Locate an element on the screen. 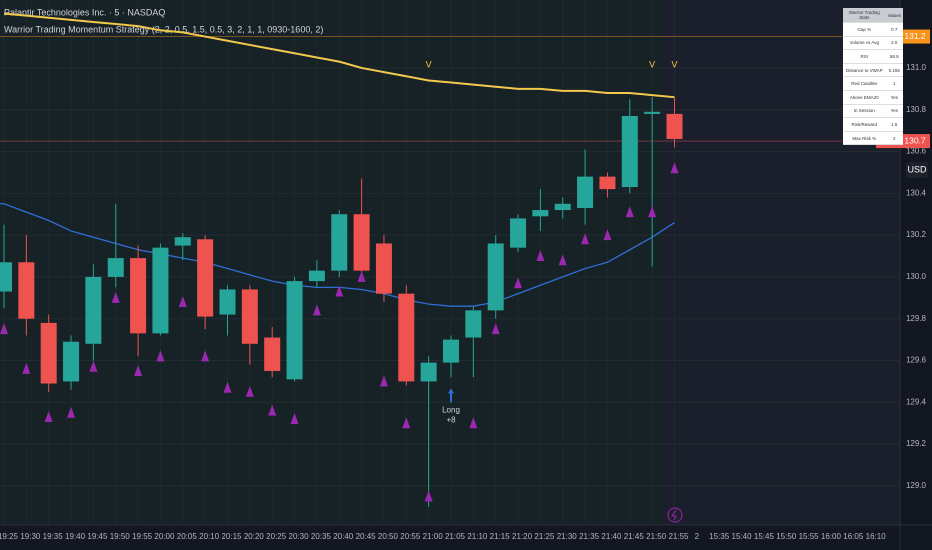 Image resolution: width=932 pixels, height=550 pixels. table-cell: 1 is located at coordinates (894, 83).